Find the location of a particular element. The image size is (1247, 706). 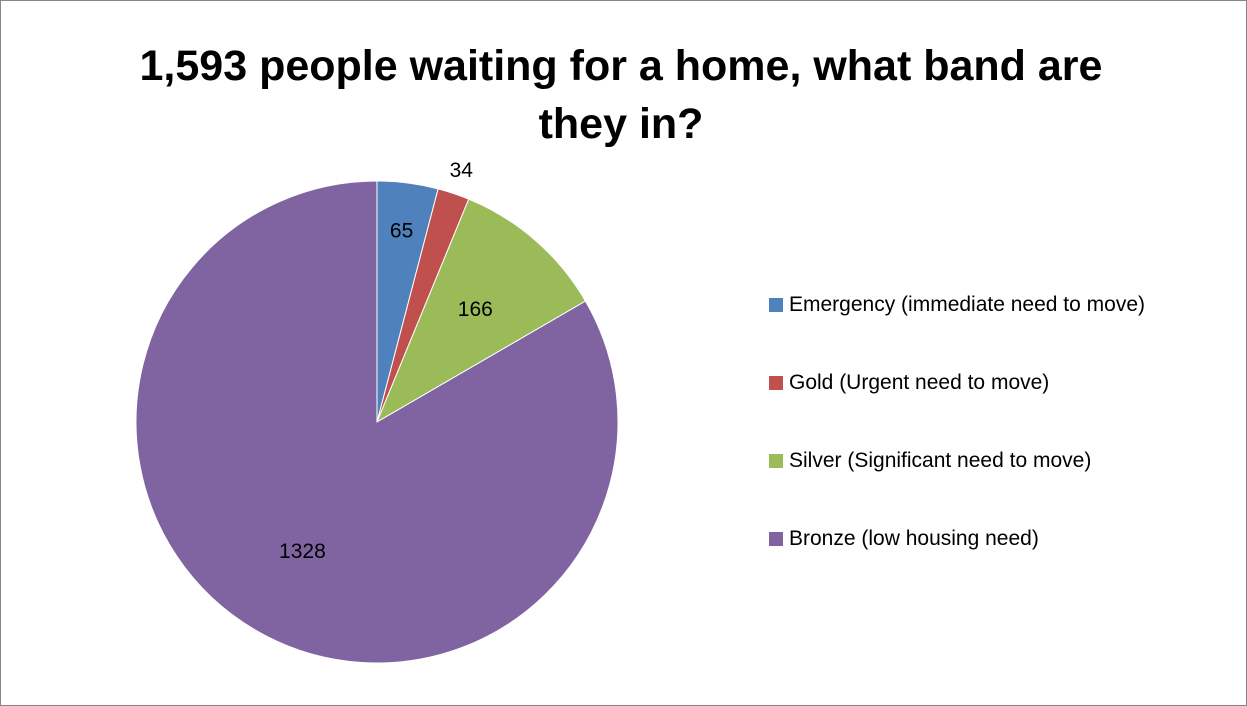

data-label-gold: 34 is located at coordinates (462, 170).